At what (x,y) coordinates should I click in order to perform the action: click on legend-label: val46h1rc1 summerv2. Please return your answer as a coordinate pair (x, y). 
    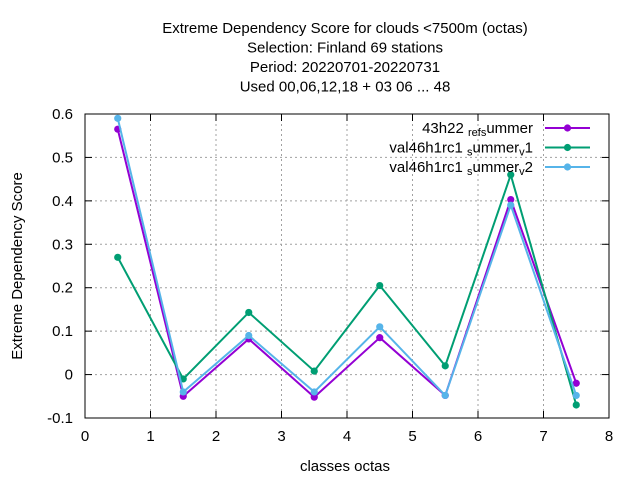
    Looking at the image, I should click on (461, 168).